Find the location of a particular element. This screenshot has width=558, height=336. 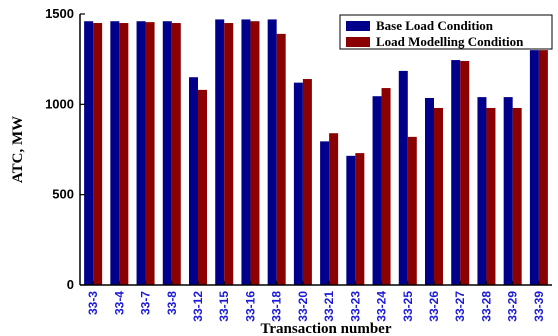

y-tick-label: 1500 is located at coordinates (59, 13).